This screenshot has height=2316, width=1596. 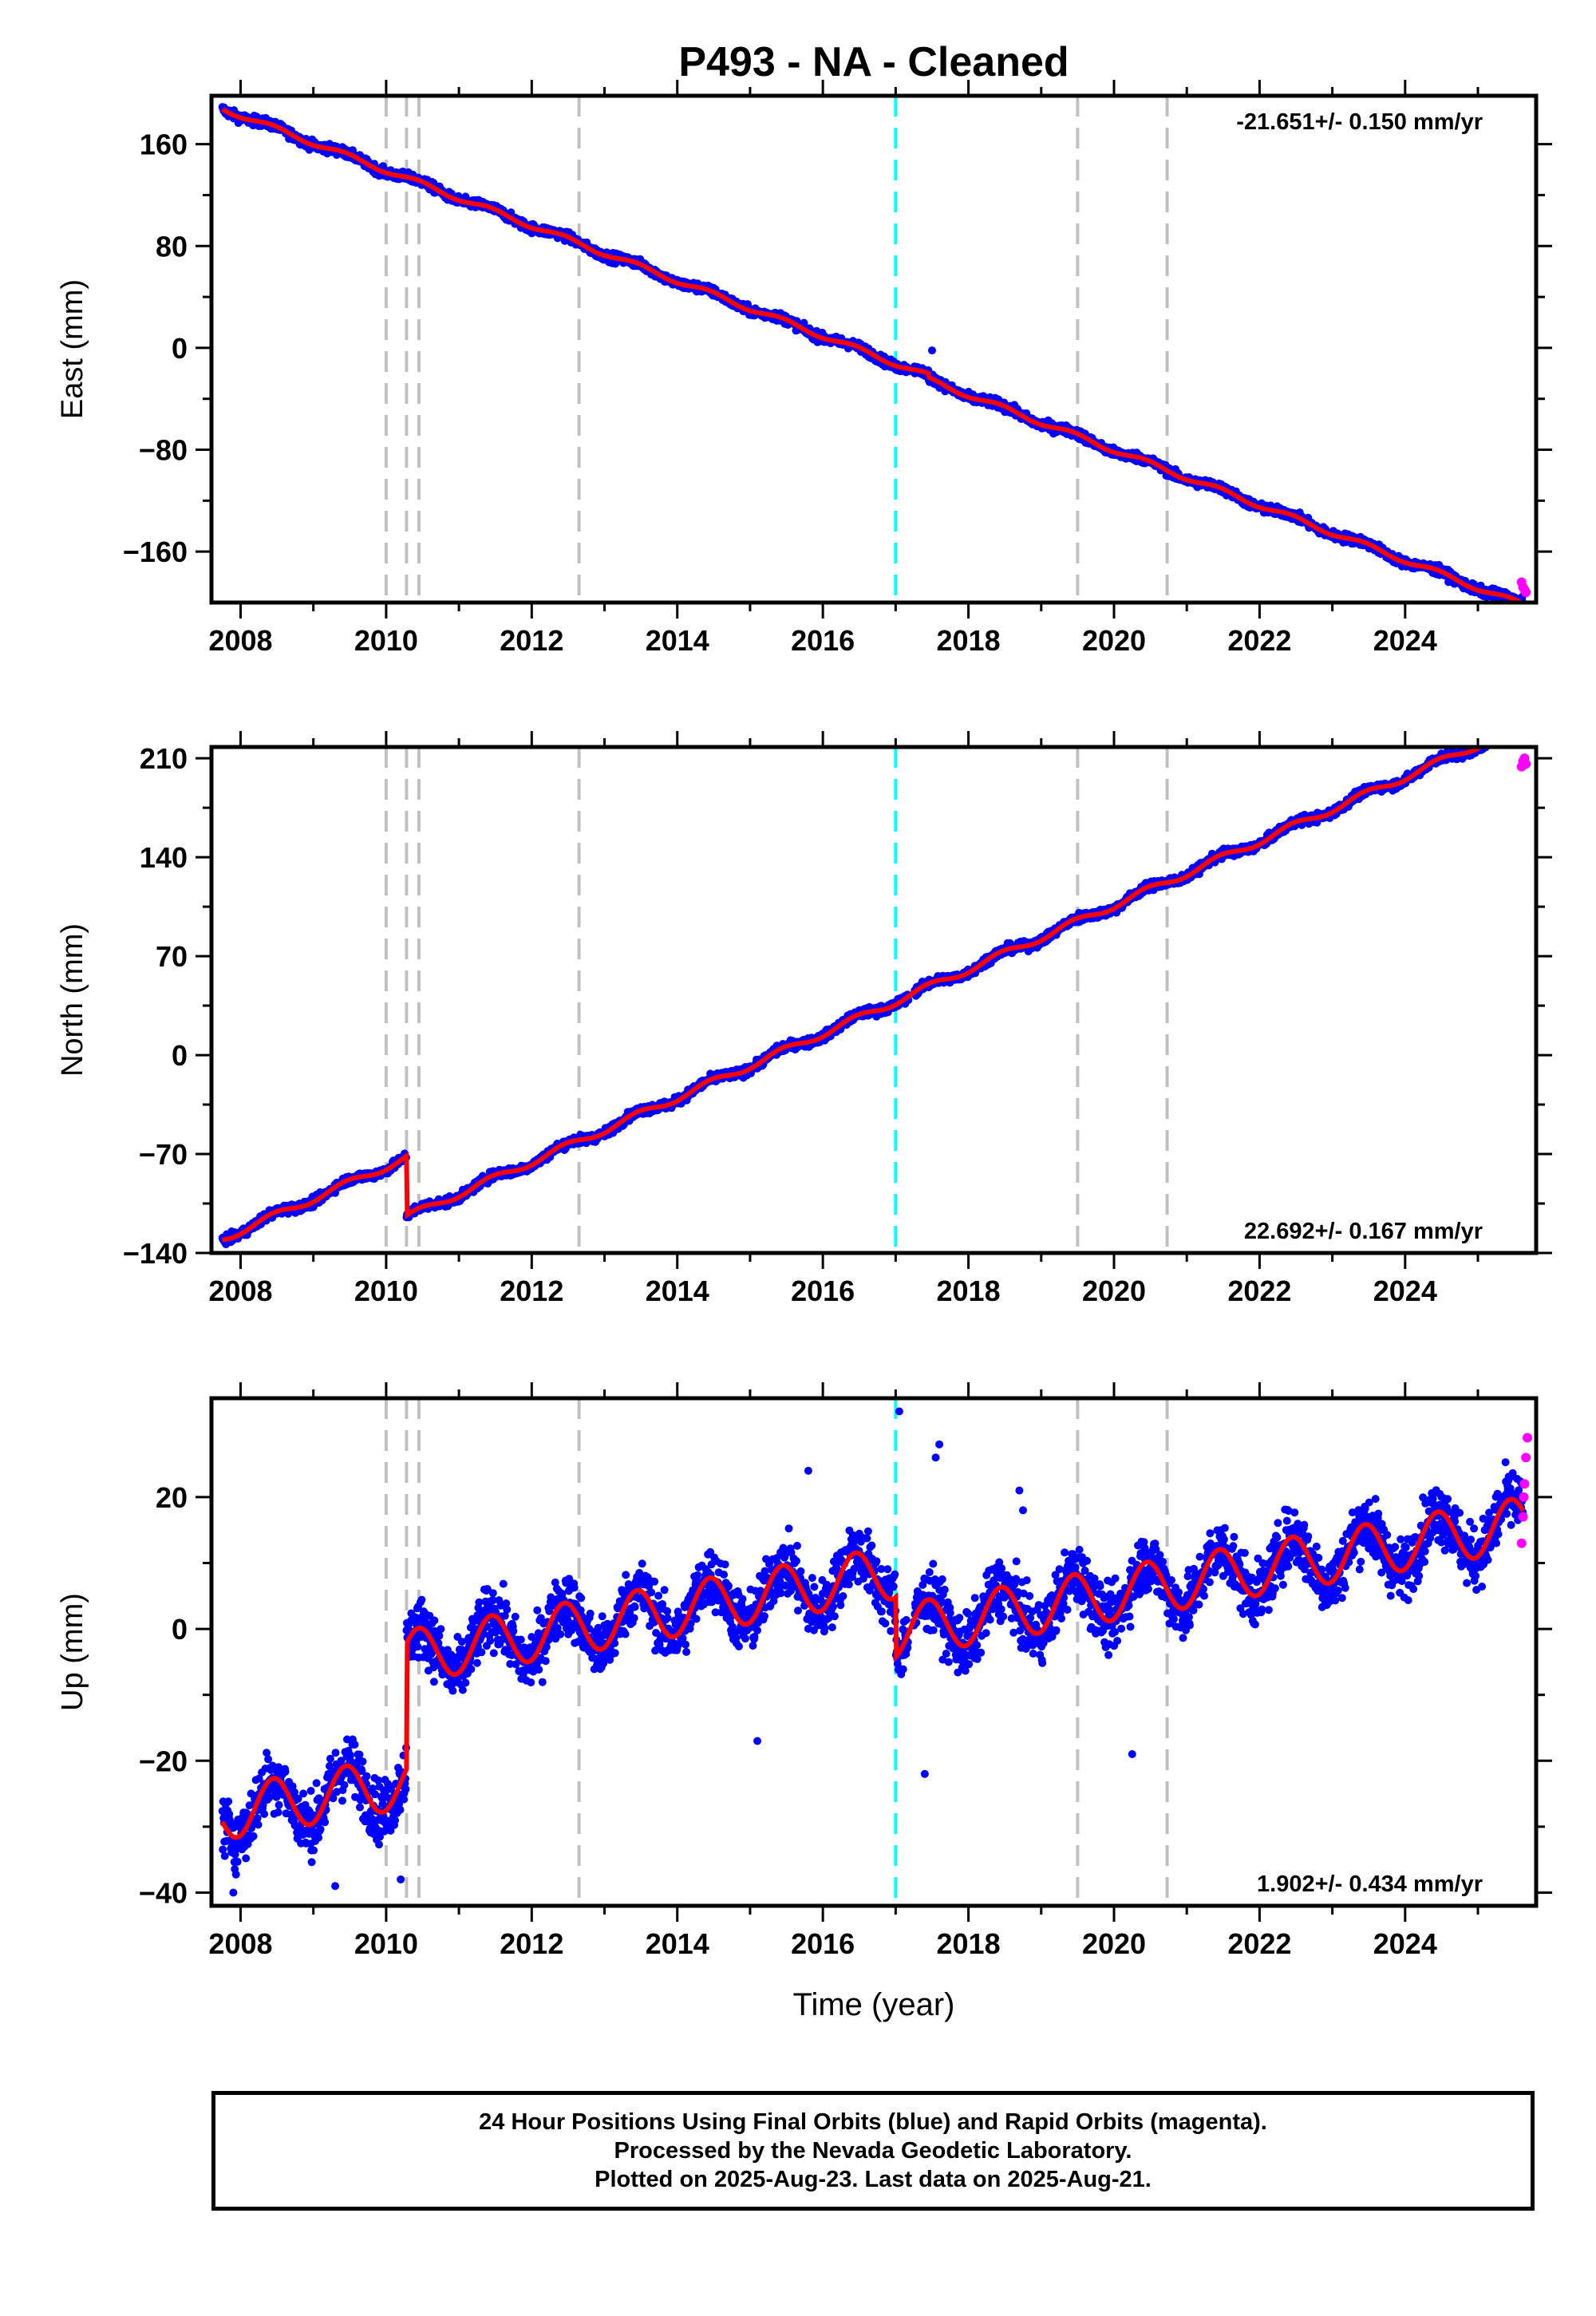 I want to click on east-x-tick-label: 2016, so click(x=823, y=640).